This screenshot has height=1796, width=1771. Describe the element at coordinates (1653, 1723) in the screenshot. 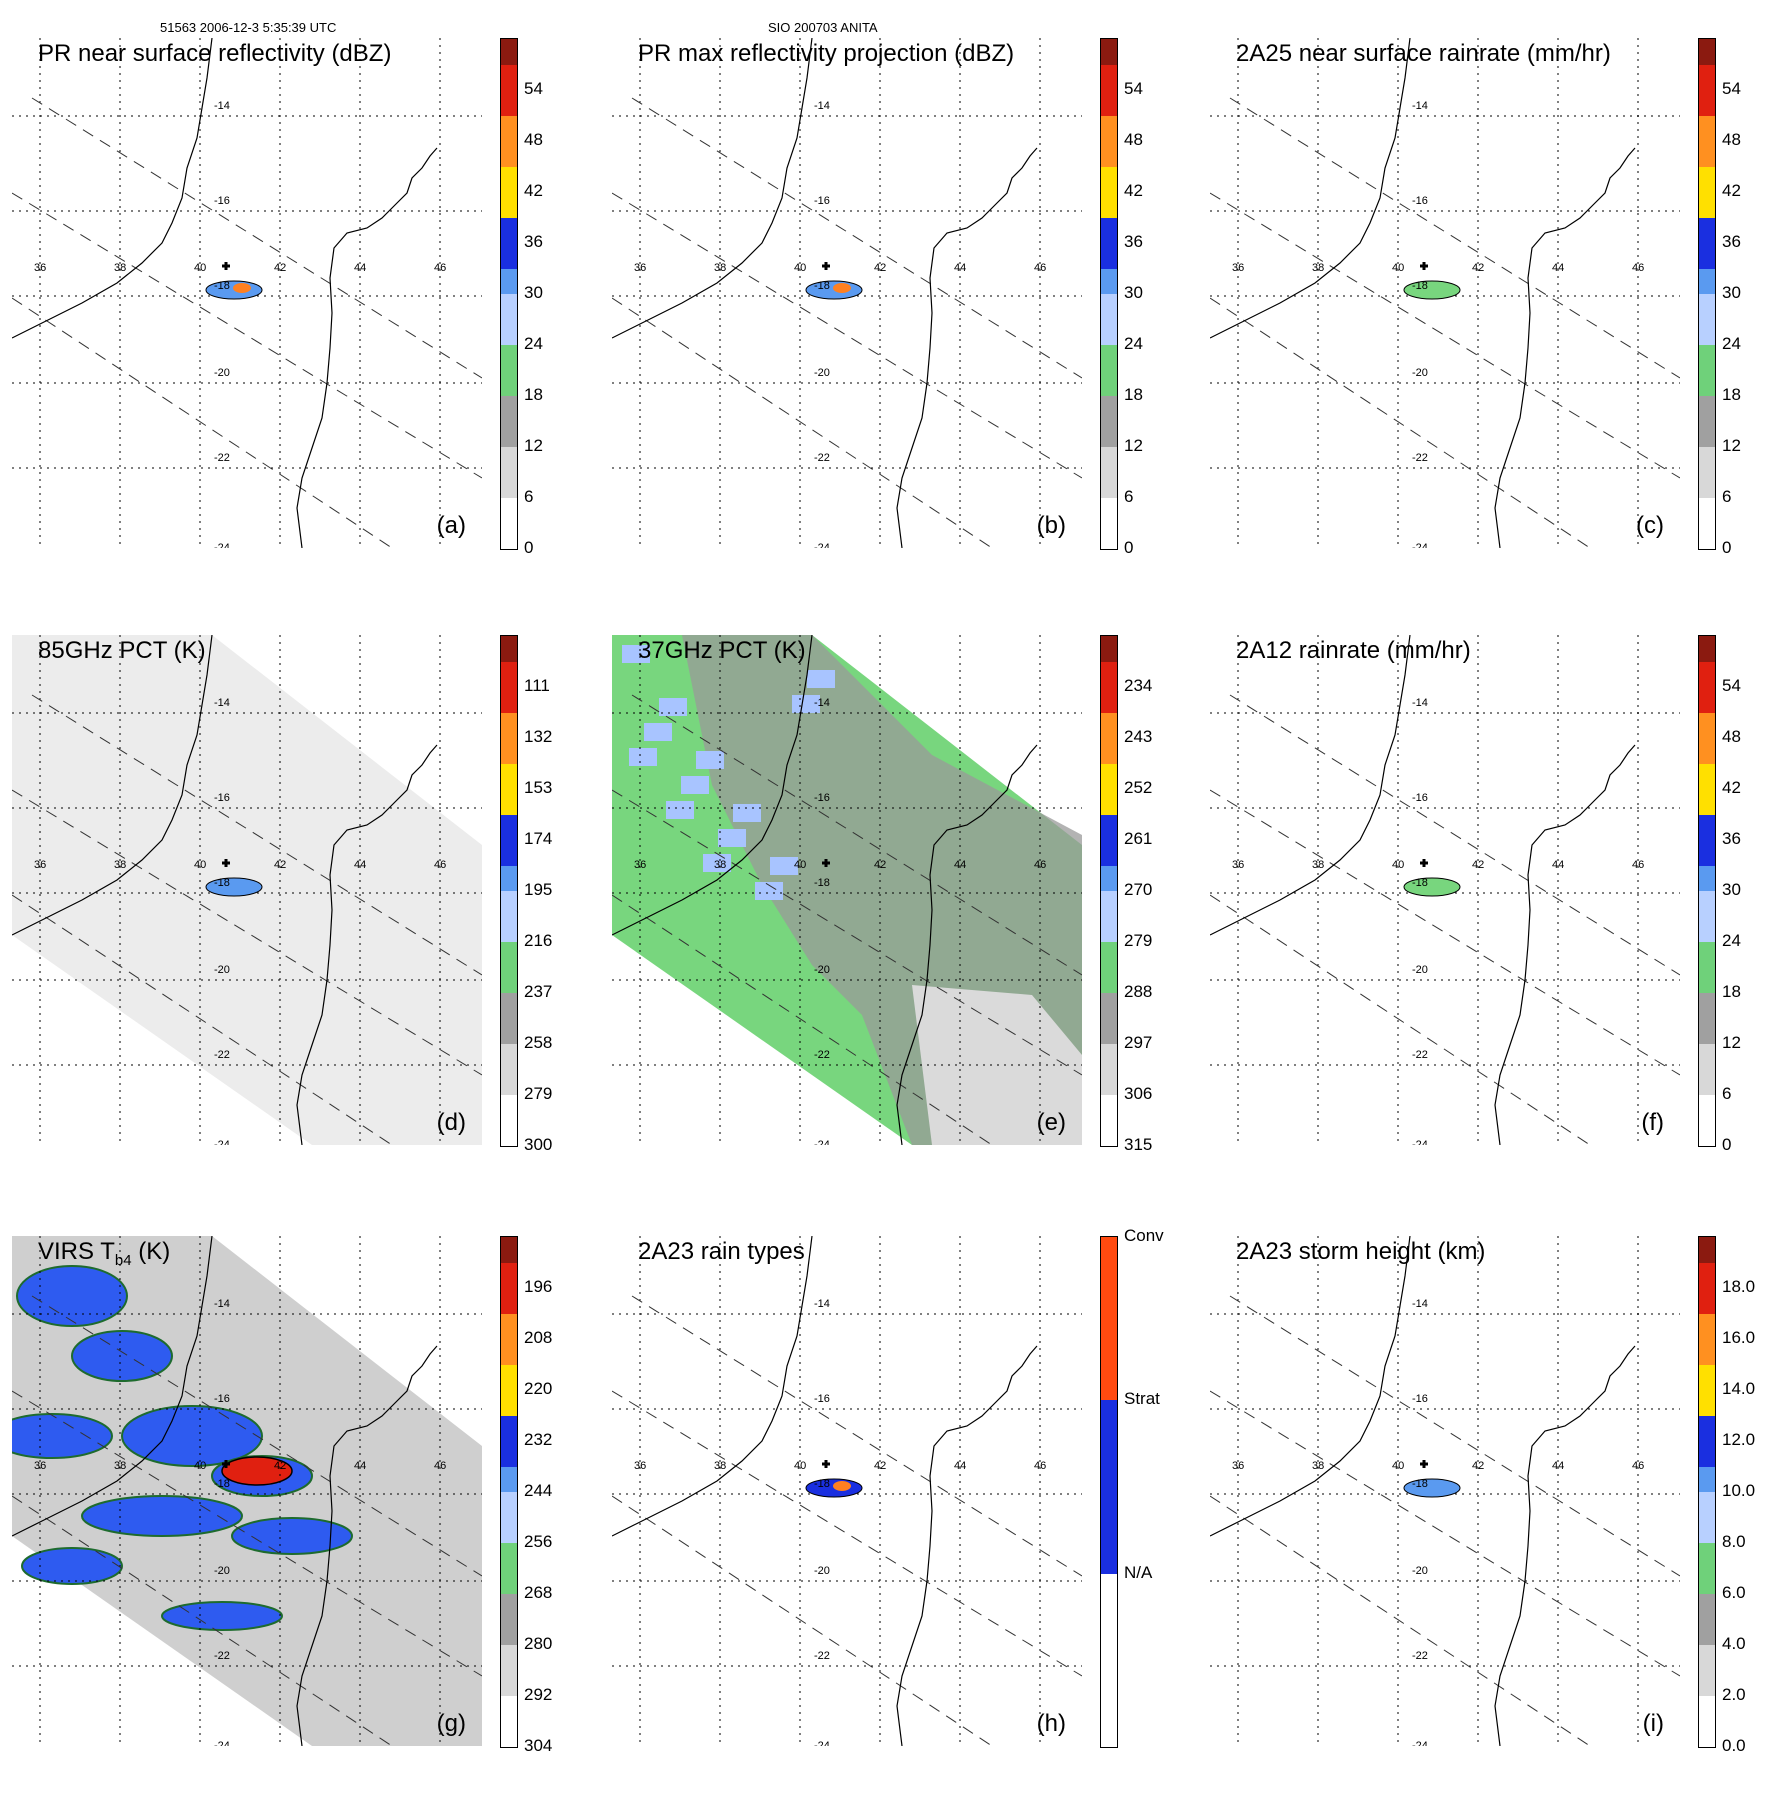

I see `panel-label: (i)` at that location.